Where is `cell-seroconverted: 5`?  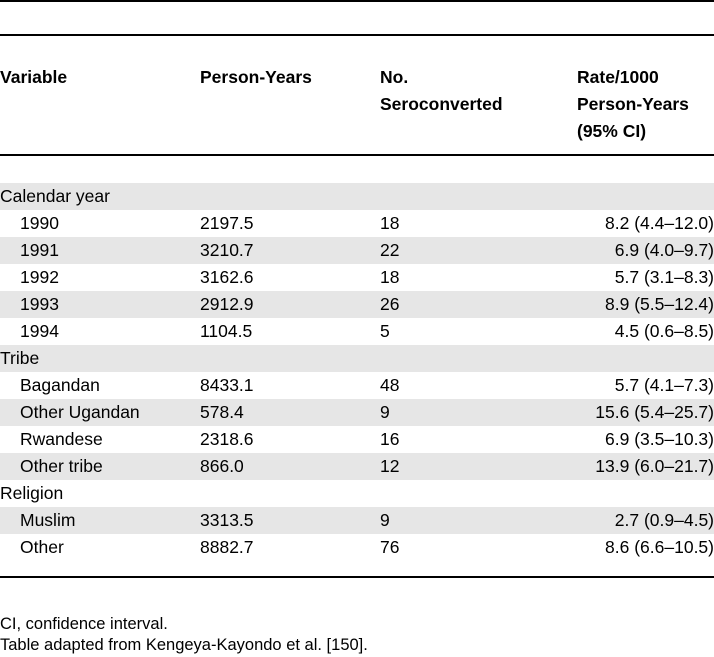
cell-seroconverted: 5 is located at coordinates (385, 331).